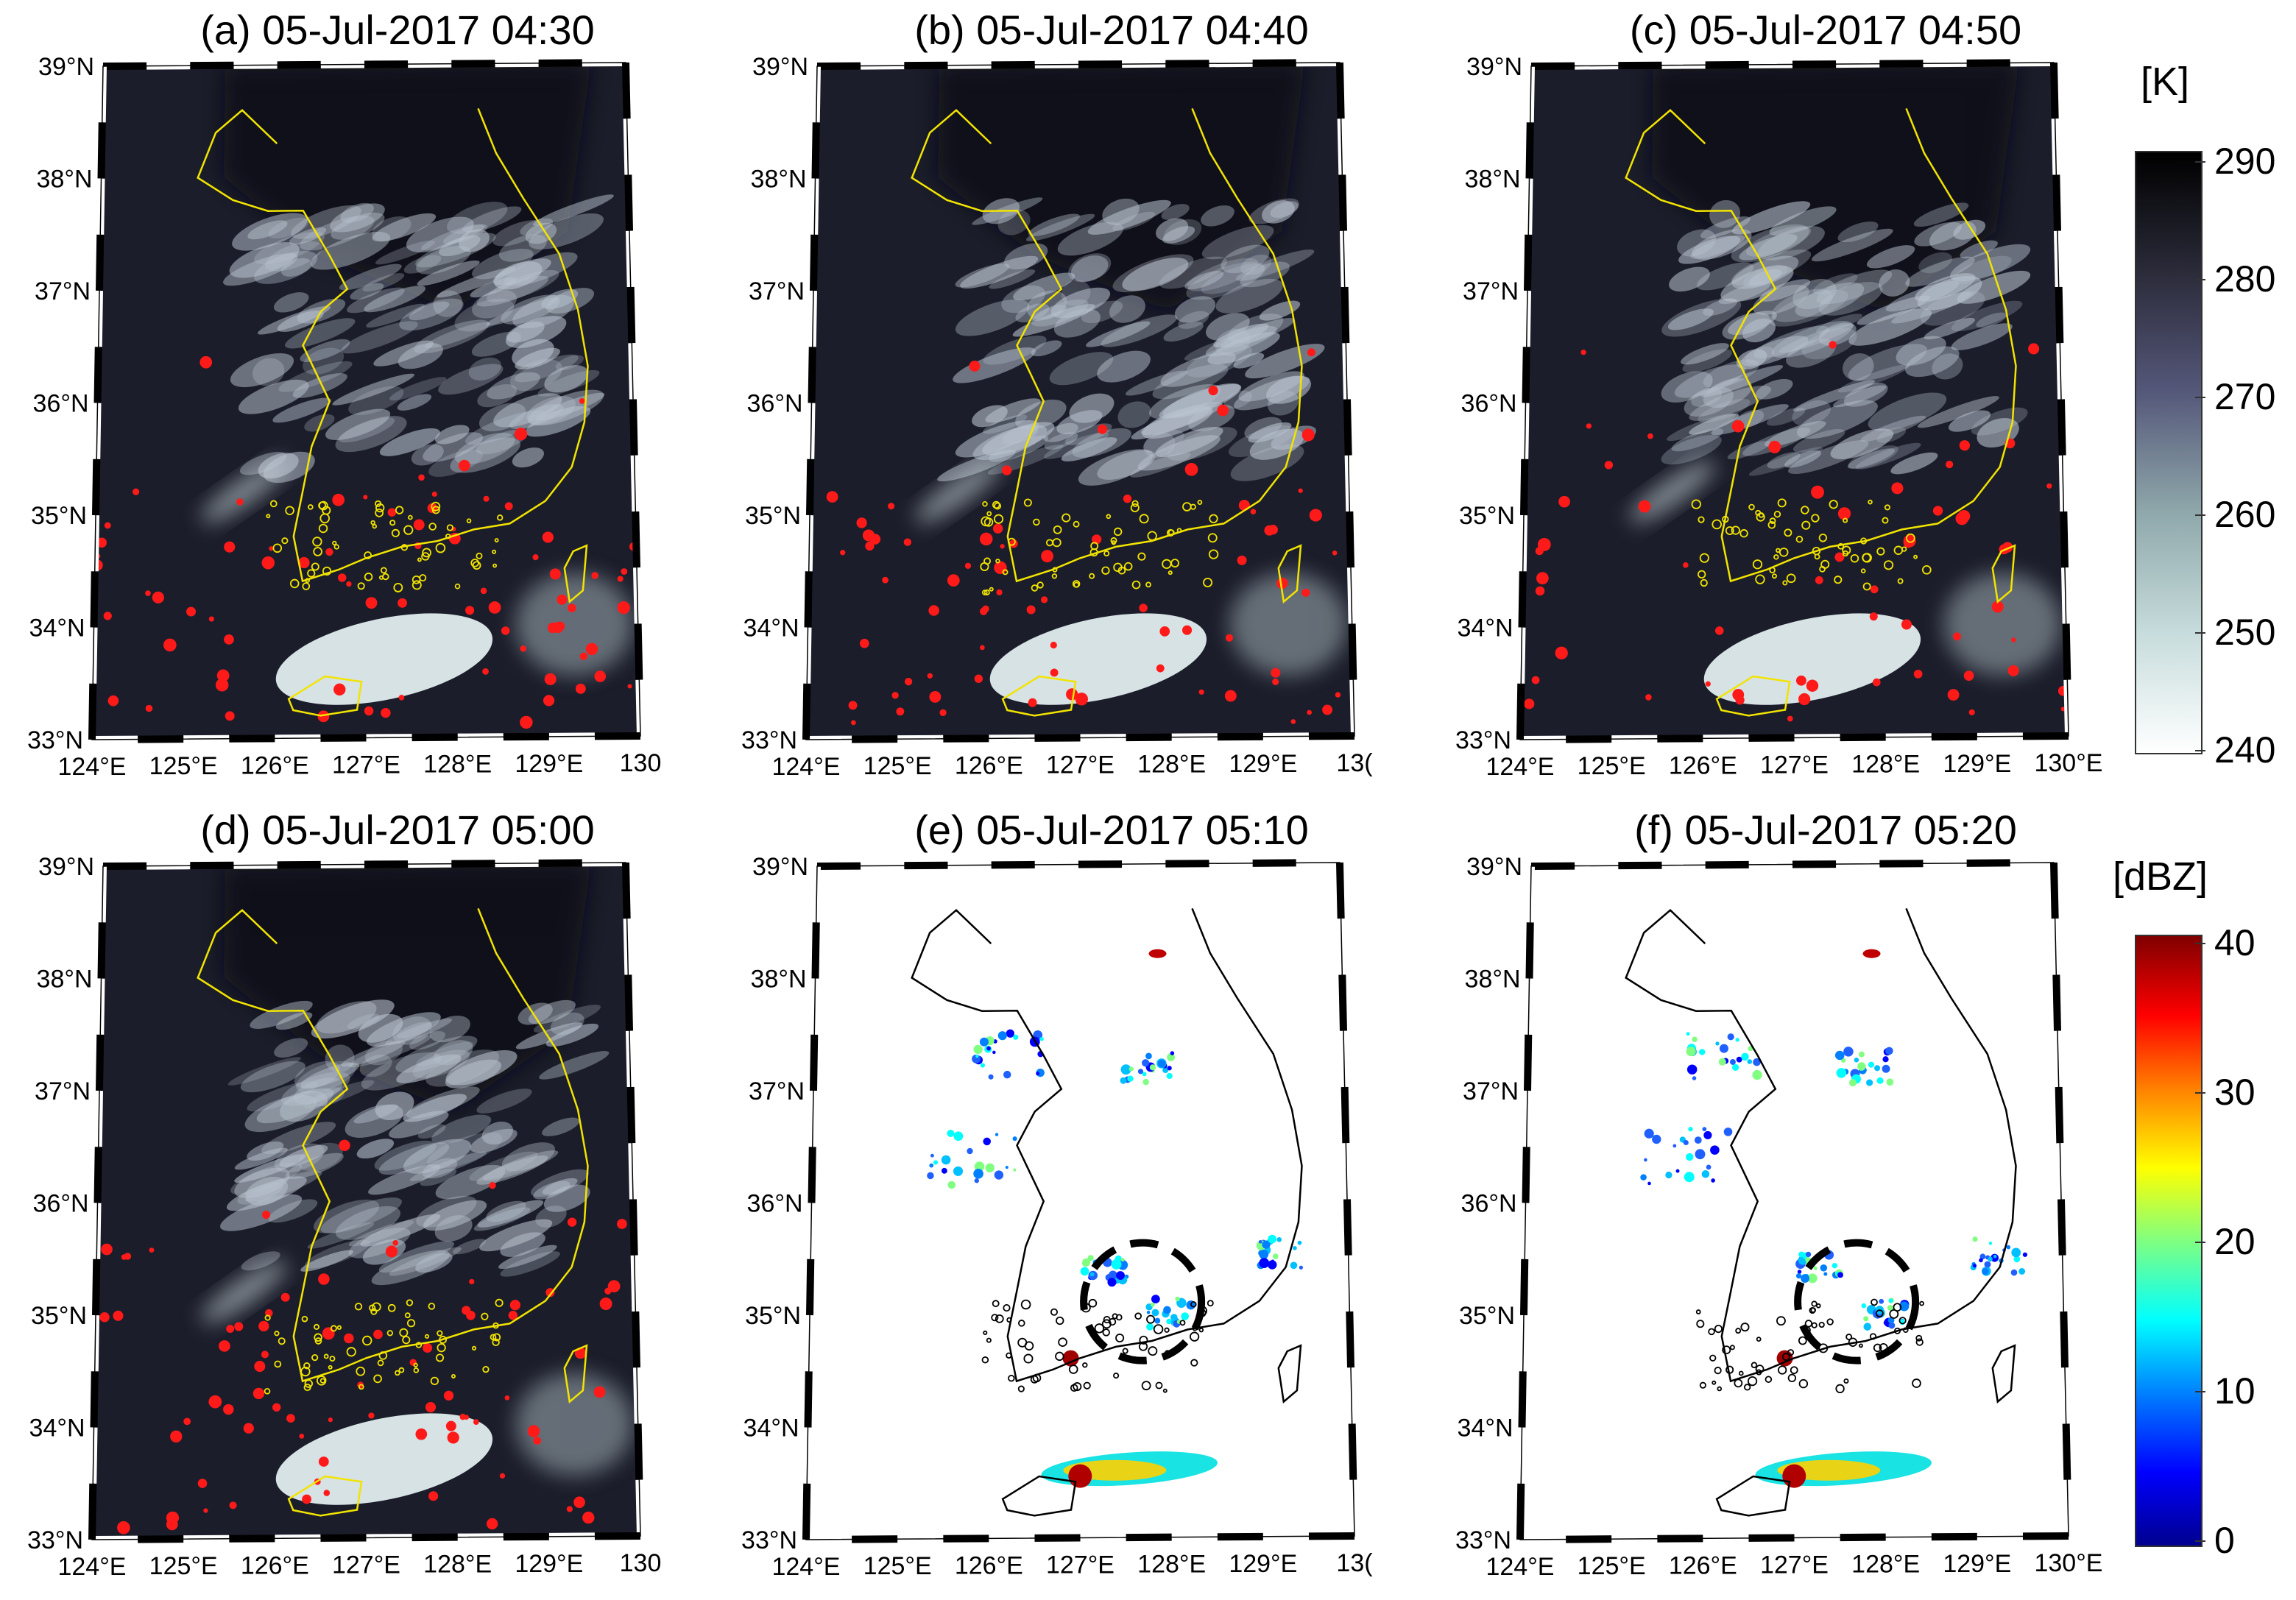 This screenshot has width=2296, height=1600. What do you see at coordinates (1886, 1565) in the screenshot?
I see `lon-label: 128°E` at bounding box center [1886, 1565].